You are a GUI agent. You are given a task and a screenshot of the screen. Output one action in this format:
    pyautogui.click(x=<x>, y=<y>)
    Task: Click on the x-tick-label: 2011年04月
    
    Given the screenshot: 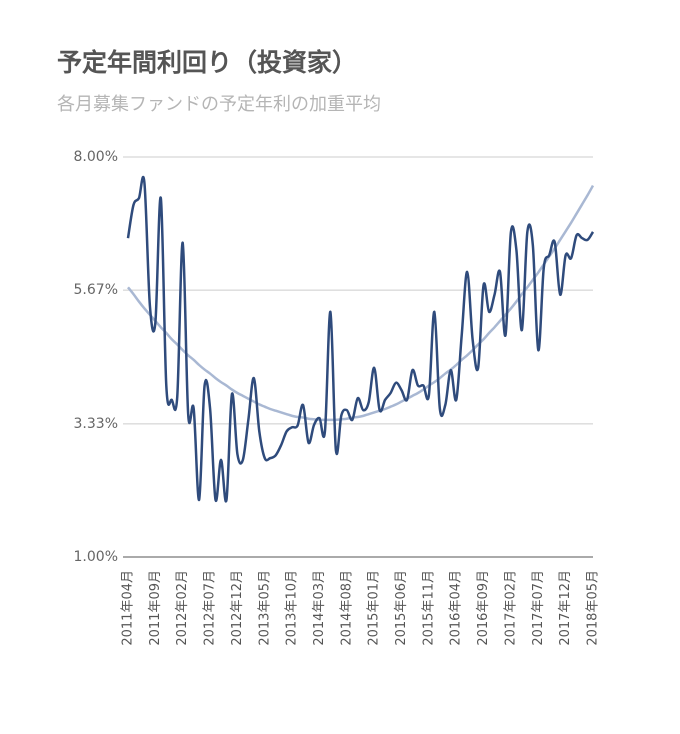 What is the action you would take?
    pyautogui.click(x=128, y=608)
    